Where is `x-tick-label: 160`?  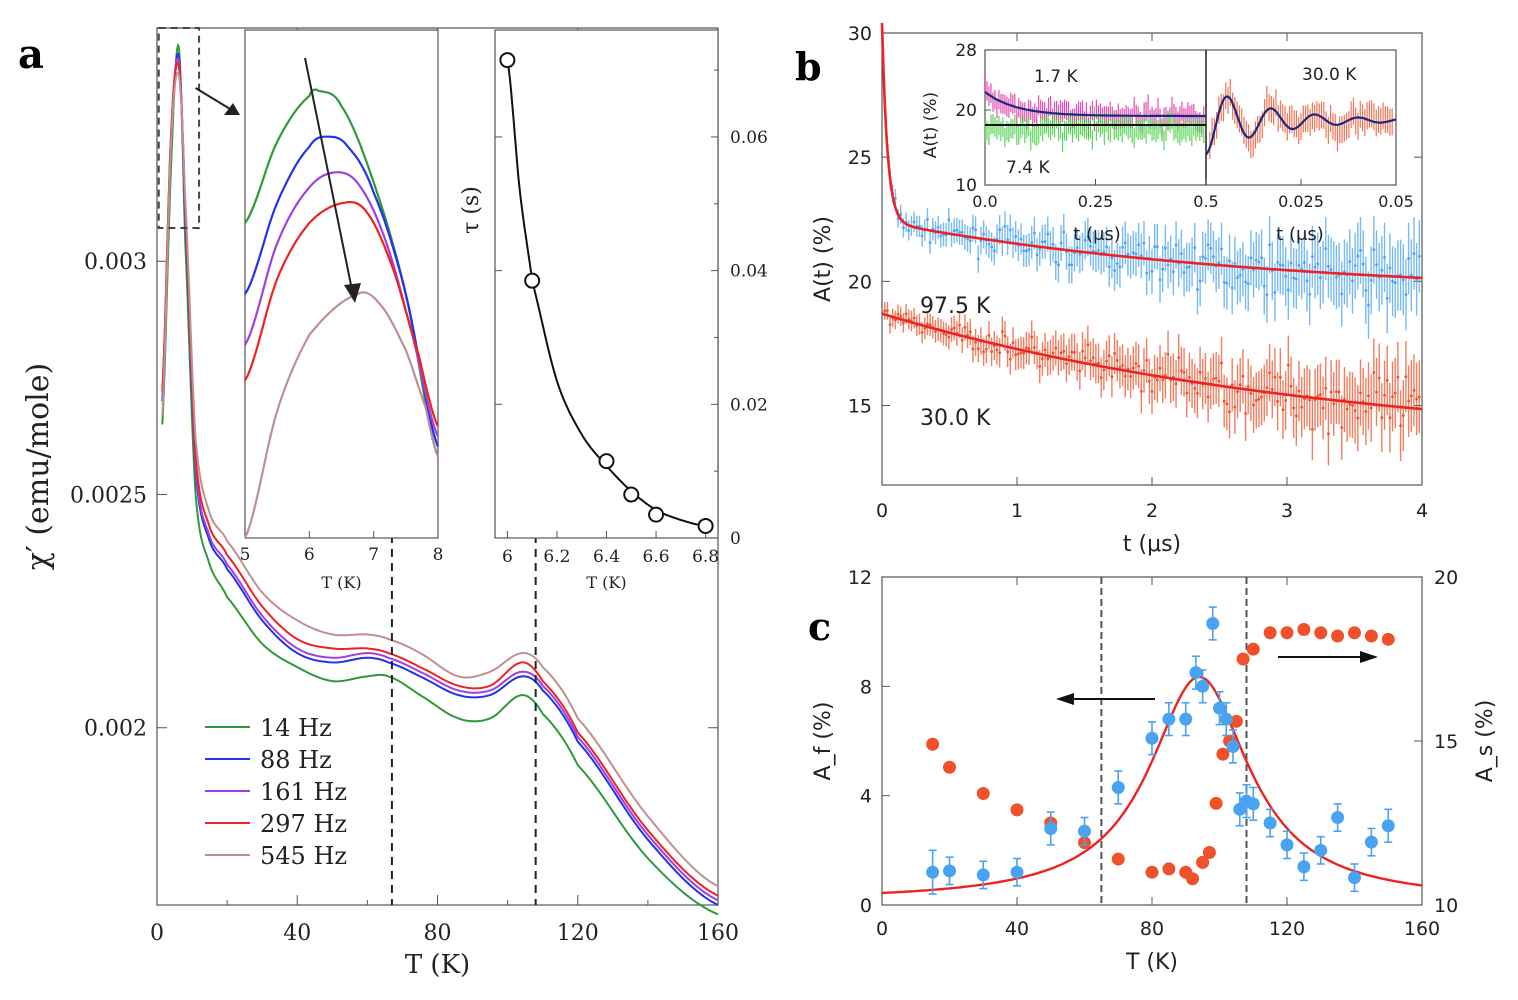
x-tick-label: 160 is located at coordinates (1422, 929).